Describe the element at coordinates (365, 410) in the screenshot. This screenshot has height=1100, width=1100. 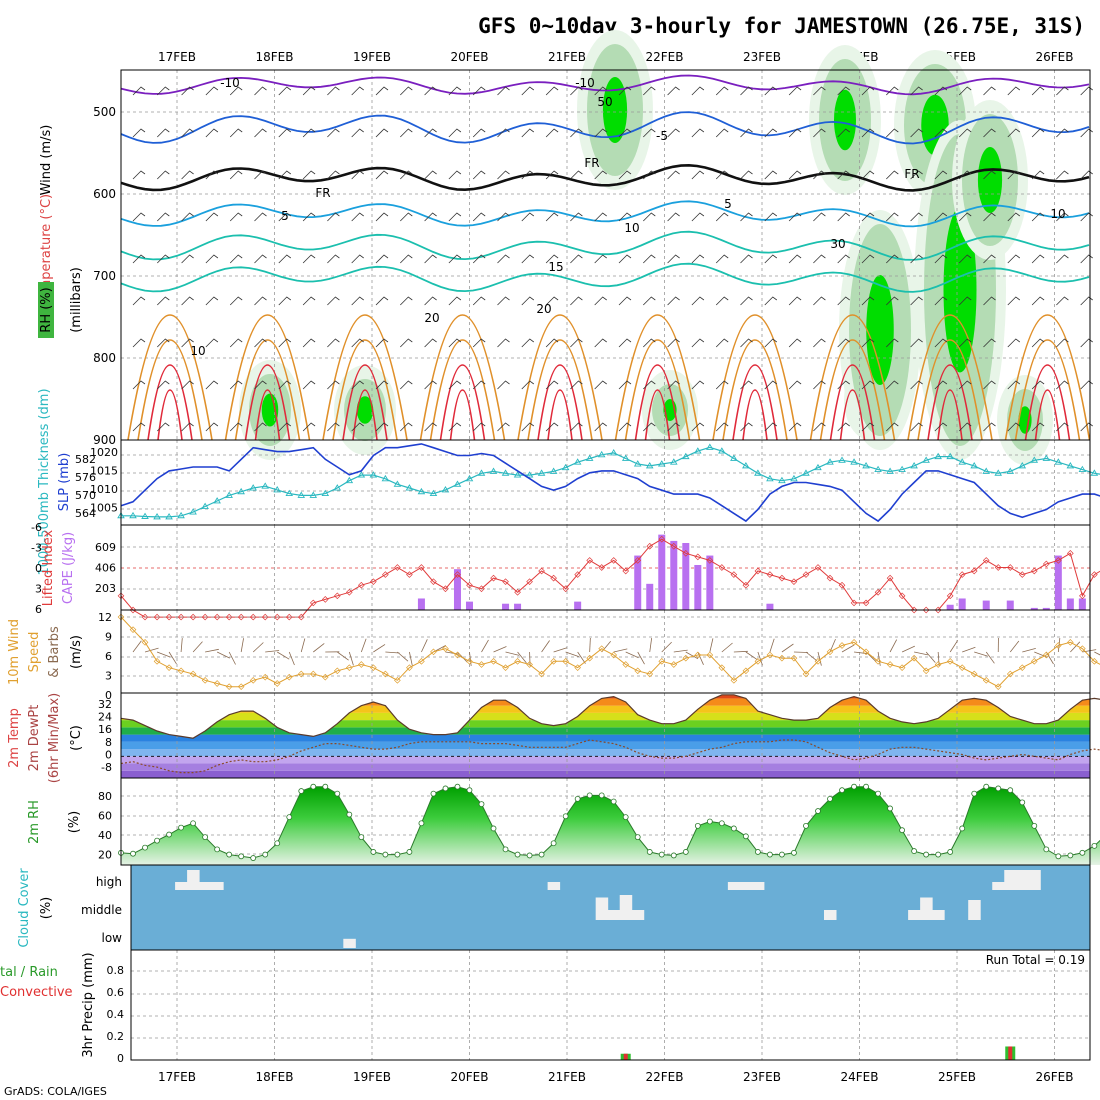
I see `rh-shade-high` at that location.